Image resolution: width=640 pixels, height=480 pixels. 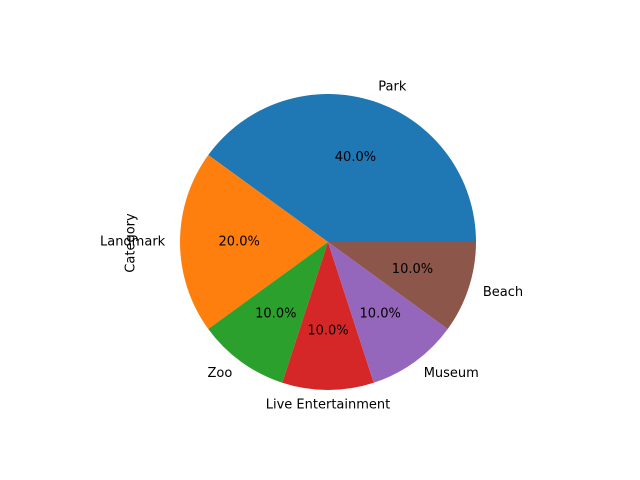 What do you see at coordinates (239, 242) in the screenshot?
I see `percent-label: 20.0%` at bounding box center [239, 242].